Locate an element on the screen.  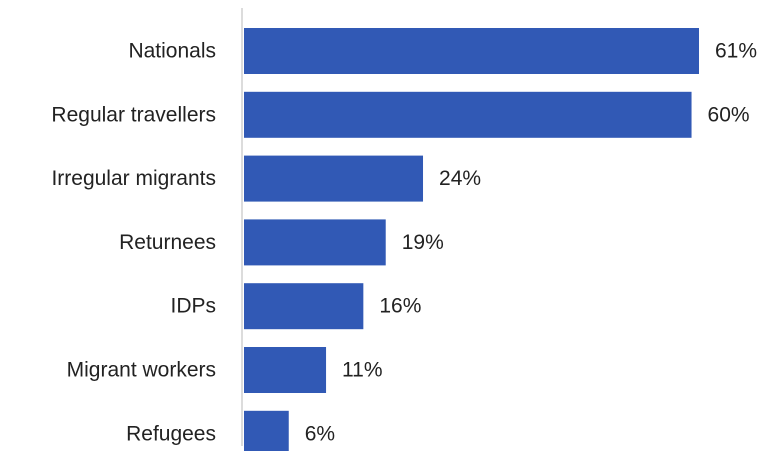
value-label-regular-travellers: 60% is located at coordinates (729, 114).